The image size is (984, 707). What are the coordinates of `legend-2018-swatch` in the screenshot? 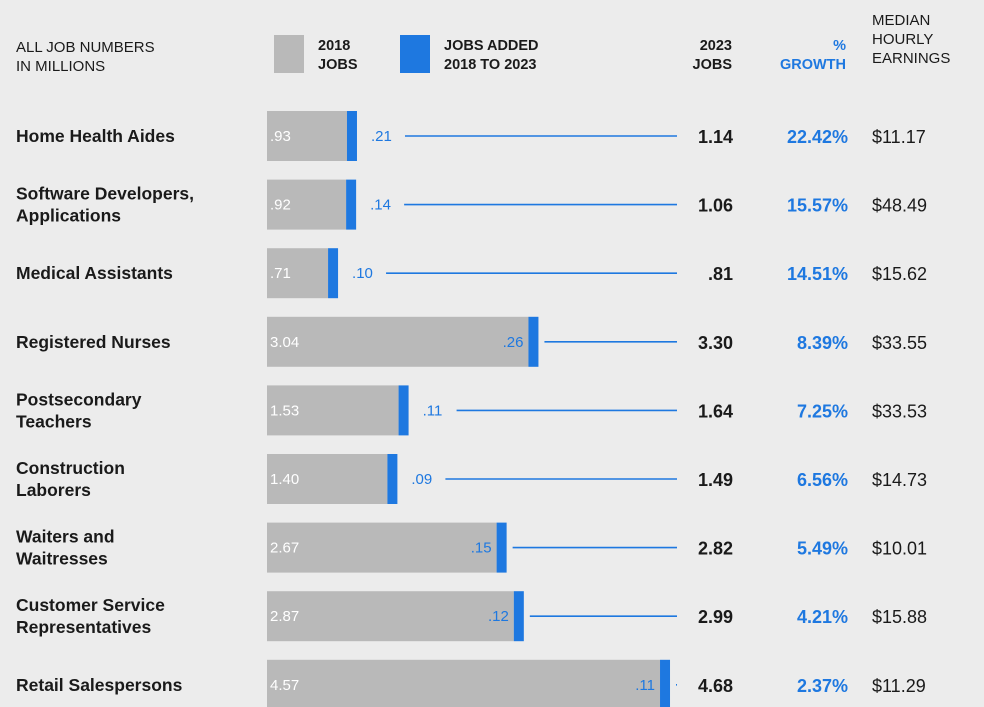 It's located at (289, 54).